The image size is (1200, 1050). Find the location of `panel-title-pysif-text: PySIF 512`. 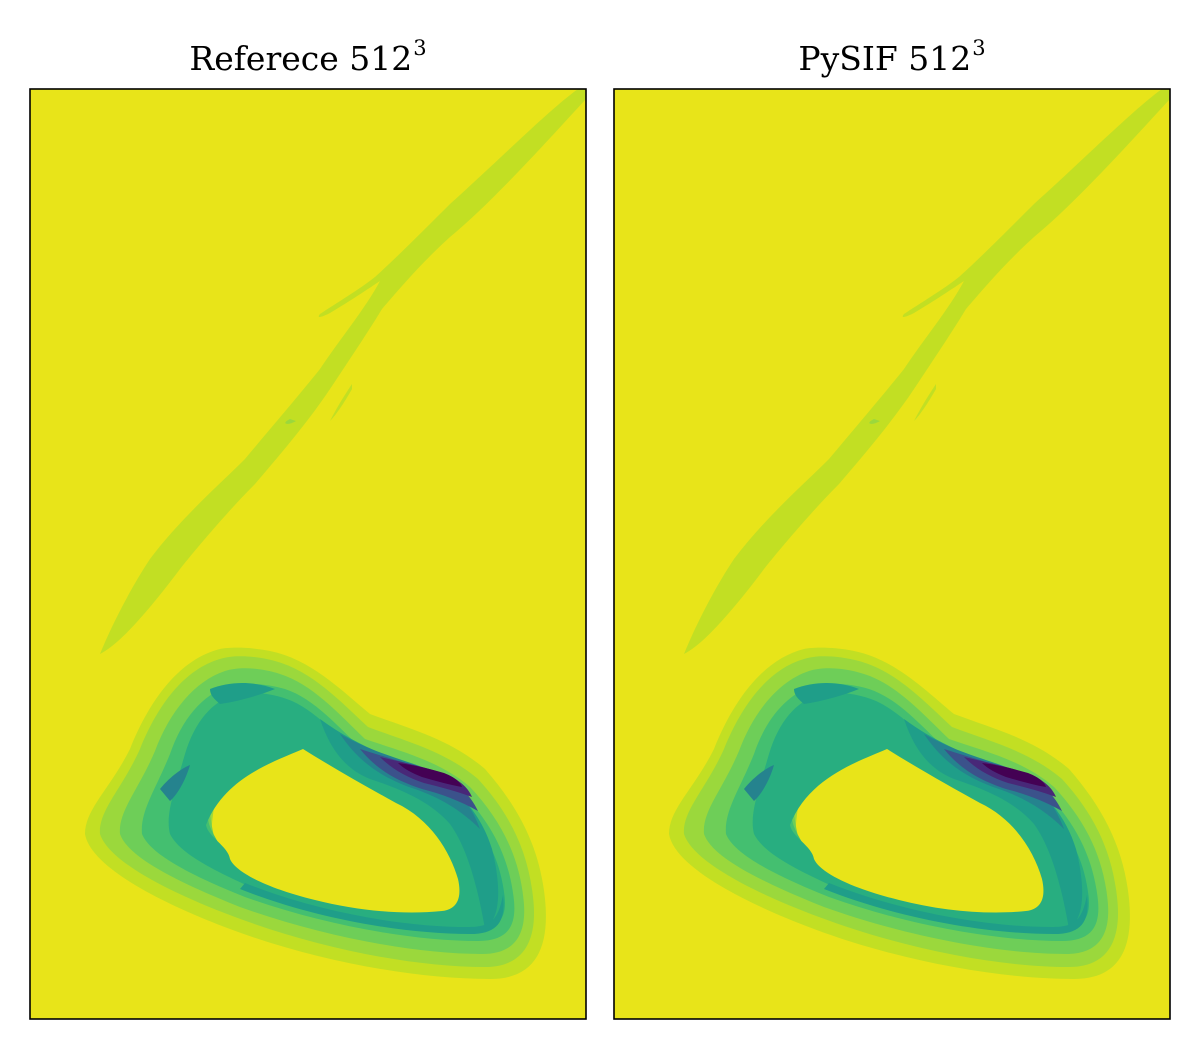

panel-title-pysif-text: PySIF 512 is located at coordinates (885, 58).